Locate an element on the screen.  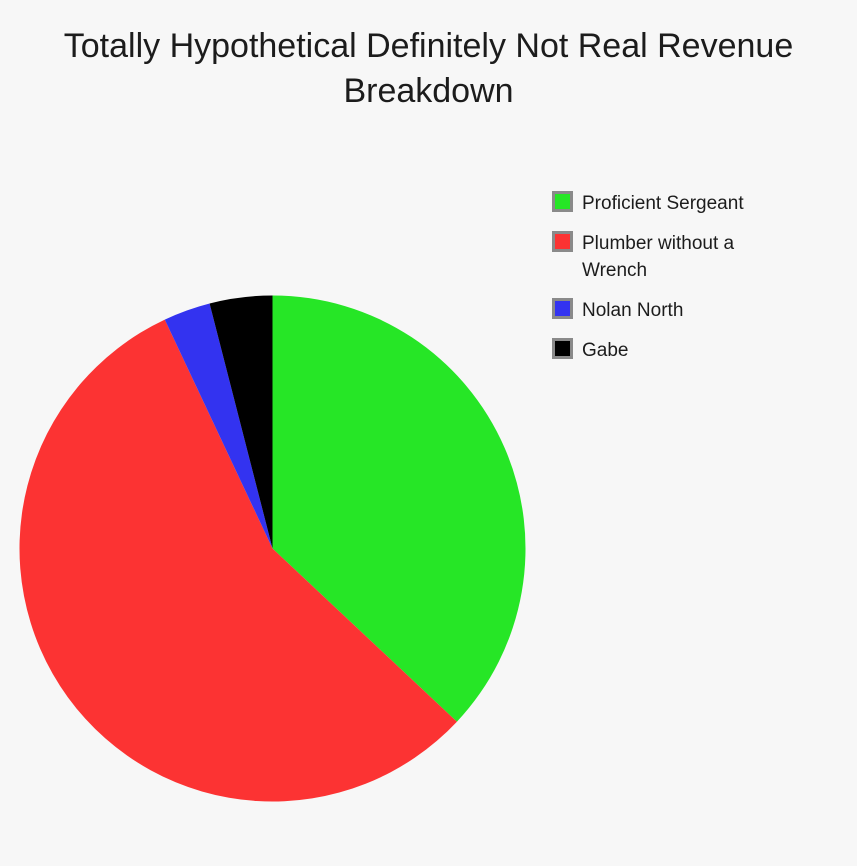
legend-item-nolan-north: Nolan North is located at coordinates (667, 310).